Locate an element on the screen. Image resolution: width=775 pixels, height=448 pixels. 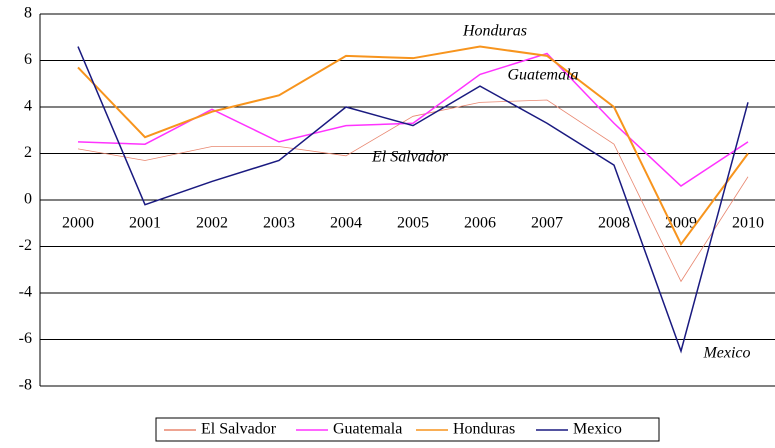
x-tick-label: 2005 is located at coordinates (413, 223).